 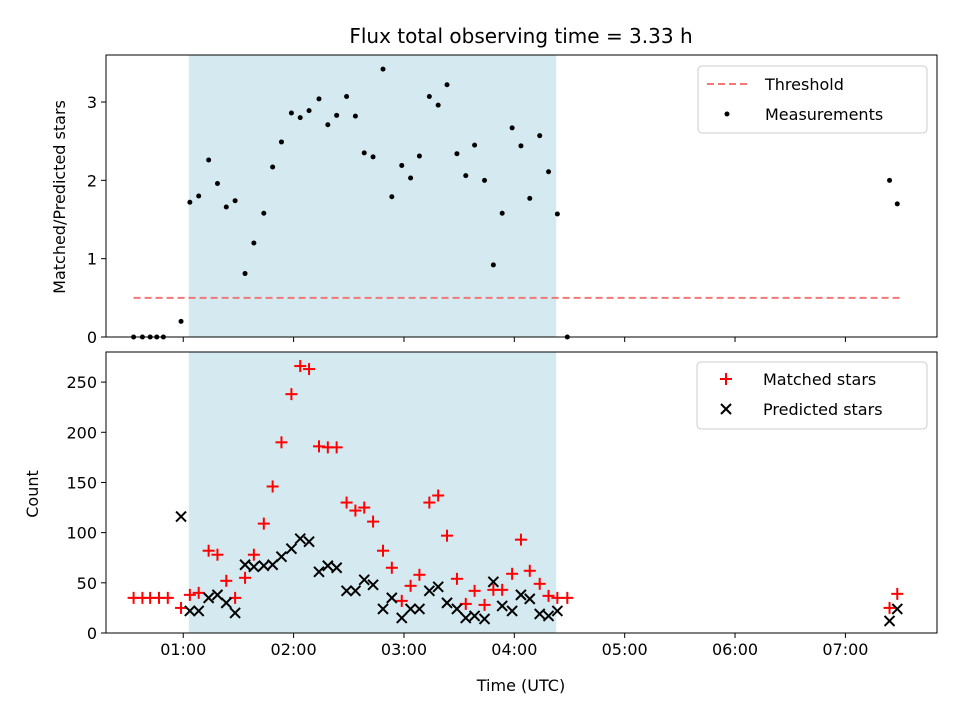 What do you see at coordinates (812, 395) in the screenshot?
I see `bottom-legend: Matched stars Predicted stars` at bounding box center [812, 395].